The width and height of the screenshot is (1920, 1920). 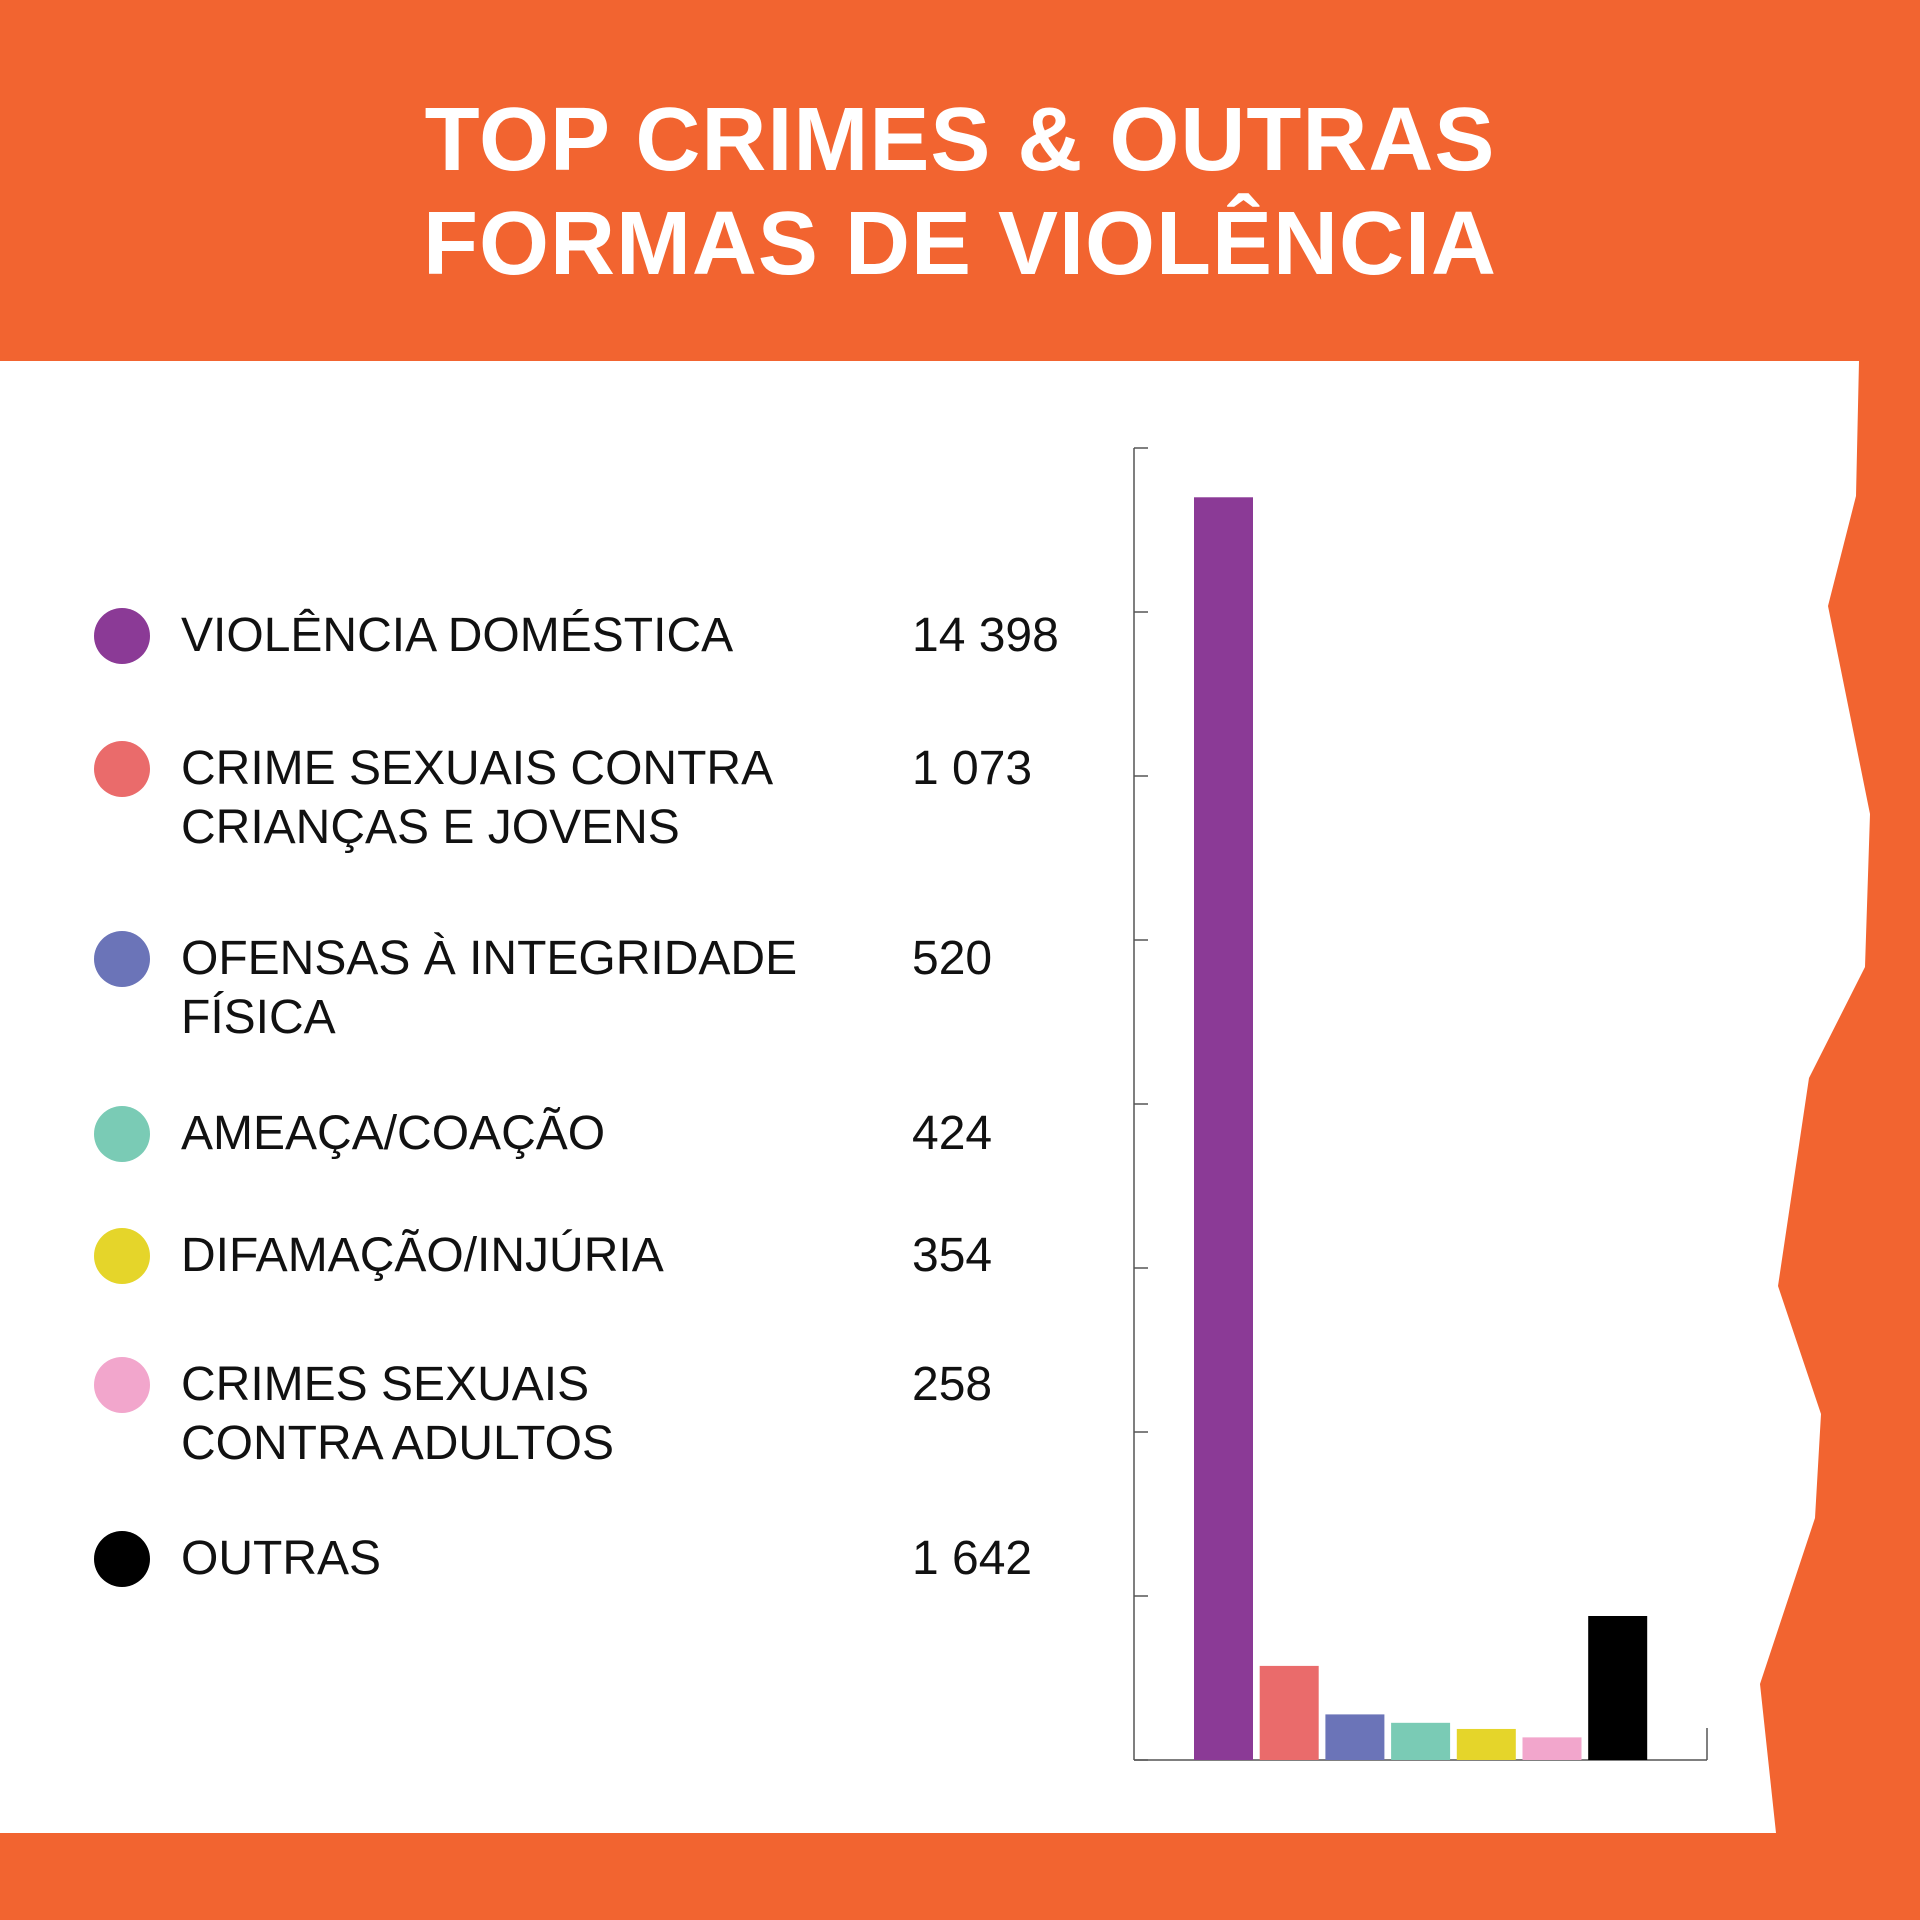 What do you see at coordinates (952, 958) in the screenshot?
I see `legend-value: 520` at bounding box center [952, 958].